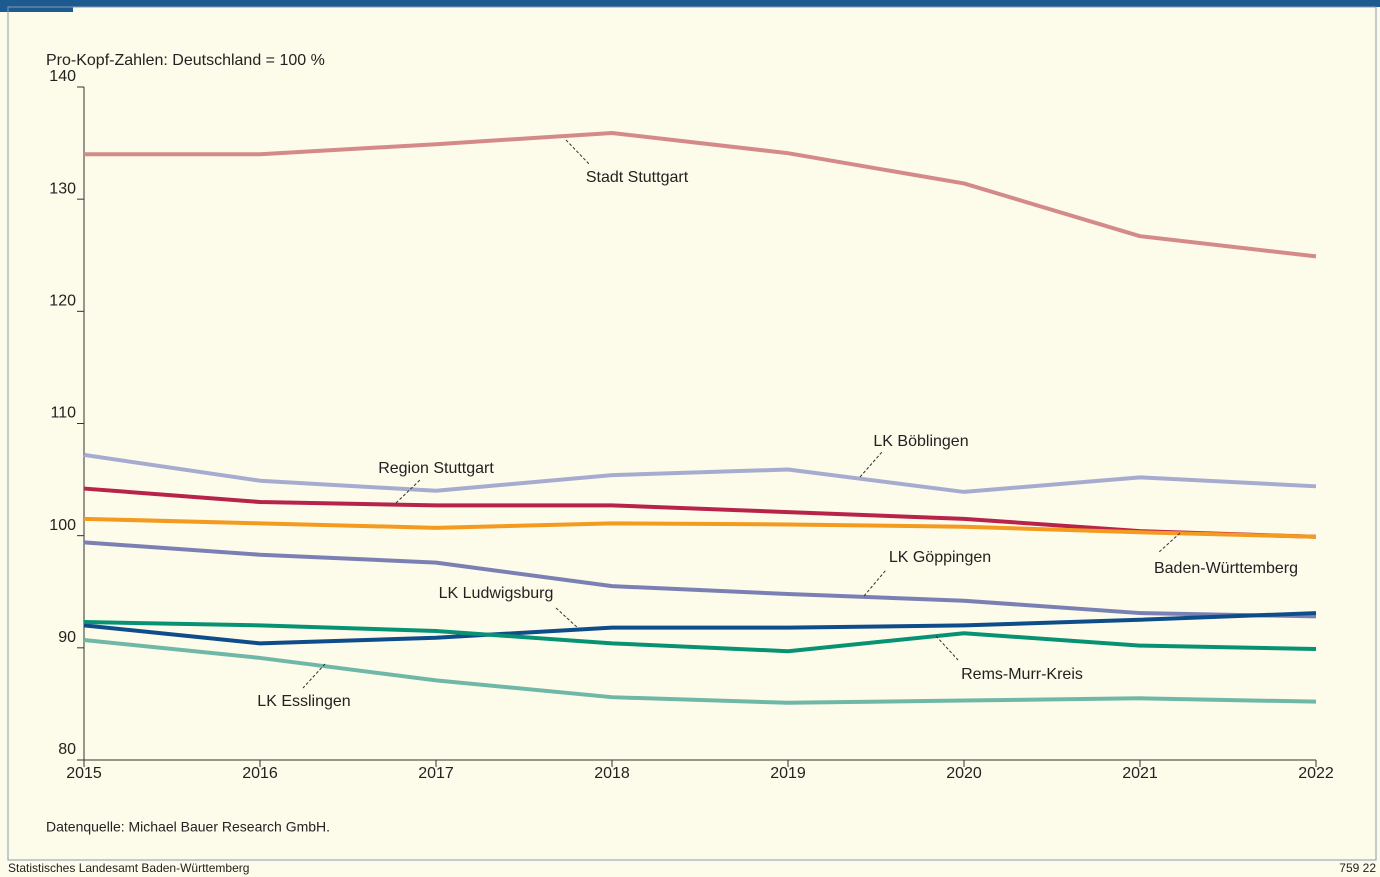 The width and height of the screenshot is (1380, 877). I want to click on x-tick-label: 2020, so click(964, 773).